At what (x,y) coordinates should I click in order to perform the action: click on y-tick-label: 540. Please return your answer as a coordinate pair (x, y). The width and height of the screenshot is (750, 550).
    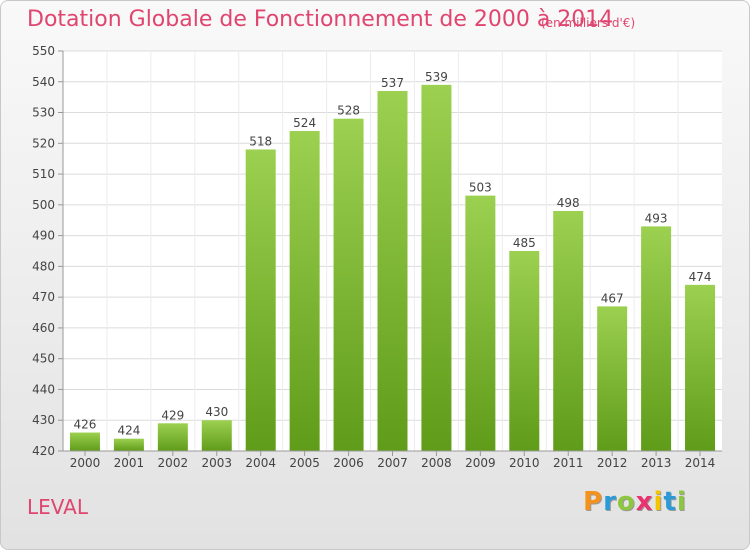
    Looking at the image, I should click on (43, 82).